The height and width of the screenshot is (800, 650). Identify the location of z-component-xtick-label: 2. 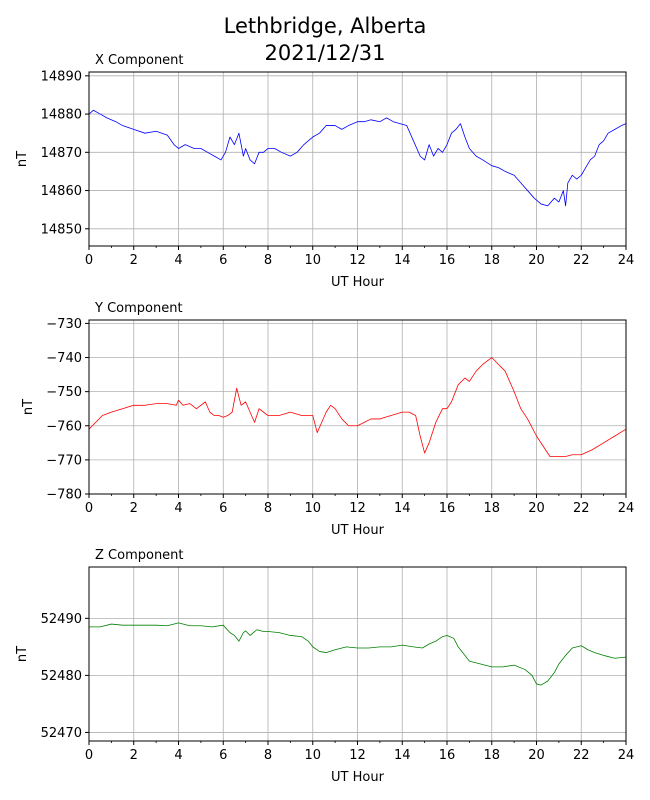
(134, 755).